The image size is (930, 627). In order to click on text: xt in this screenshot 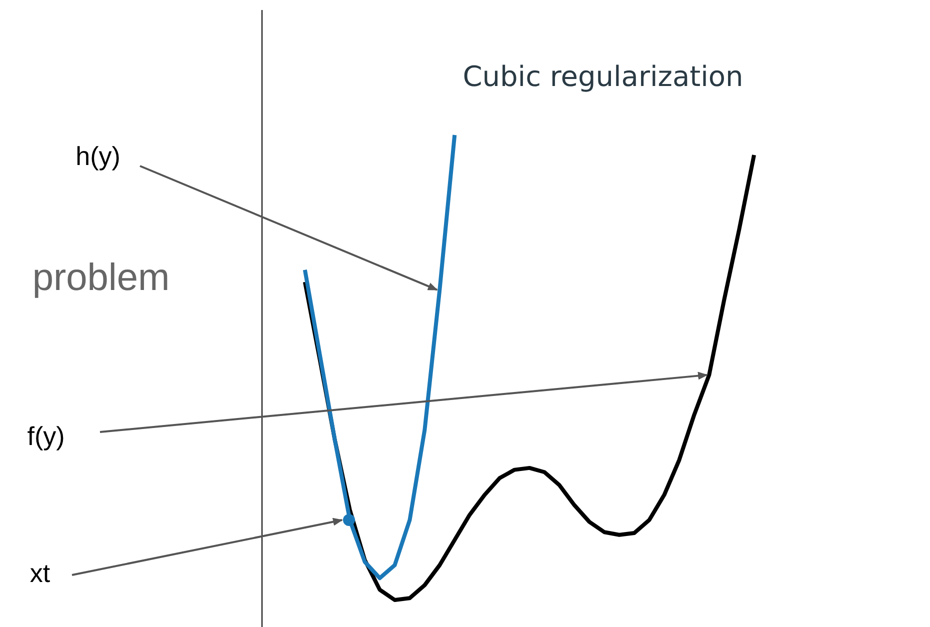, I will do `click(40, 573)`.